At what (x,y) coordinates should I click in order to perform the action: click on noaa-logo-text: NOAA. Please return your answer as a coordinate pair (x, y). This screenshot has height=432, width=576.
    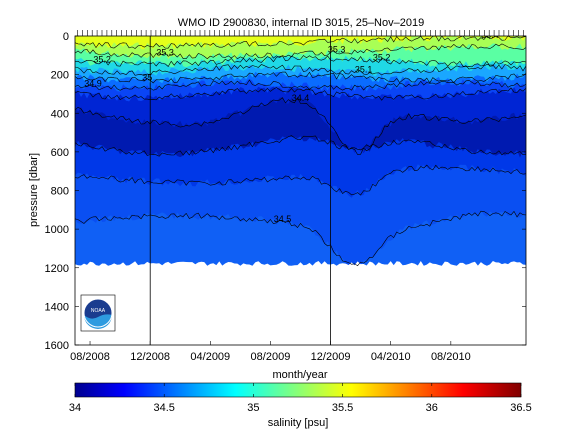
    Looking at the image, I should click on (98, 311).